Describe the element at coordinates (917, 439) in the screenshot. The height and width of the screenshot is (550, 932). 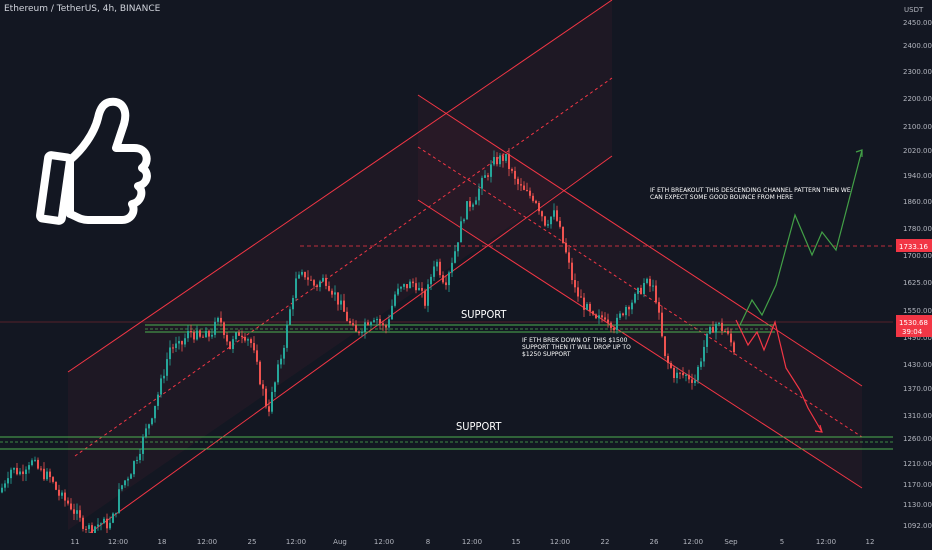
I see `price-tick-label: 1260.00` at that location.